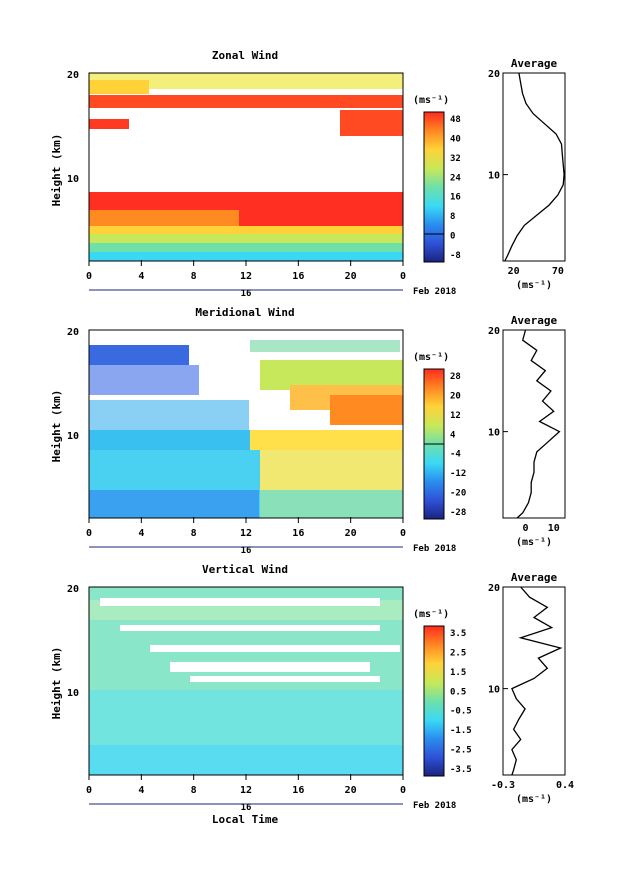  Describe the element at coordinates (452, 217) in the screenshot. I see `colorbar-tick-label: 8` at that location.